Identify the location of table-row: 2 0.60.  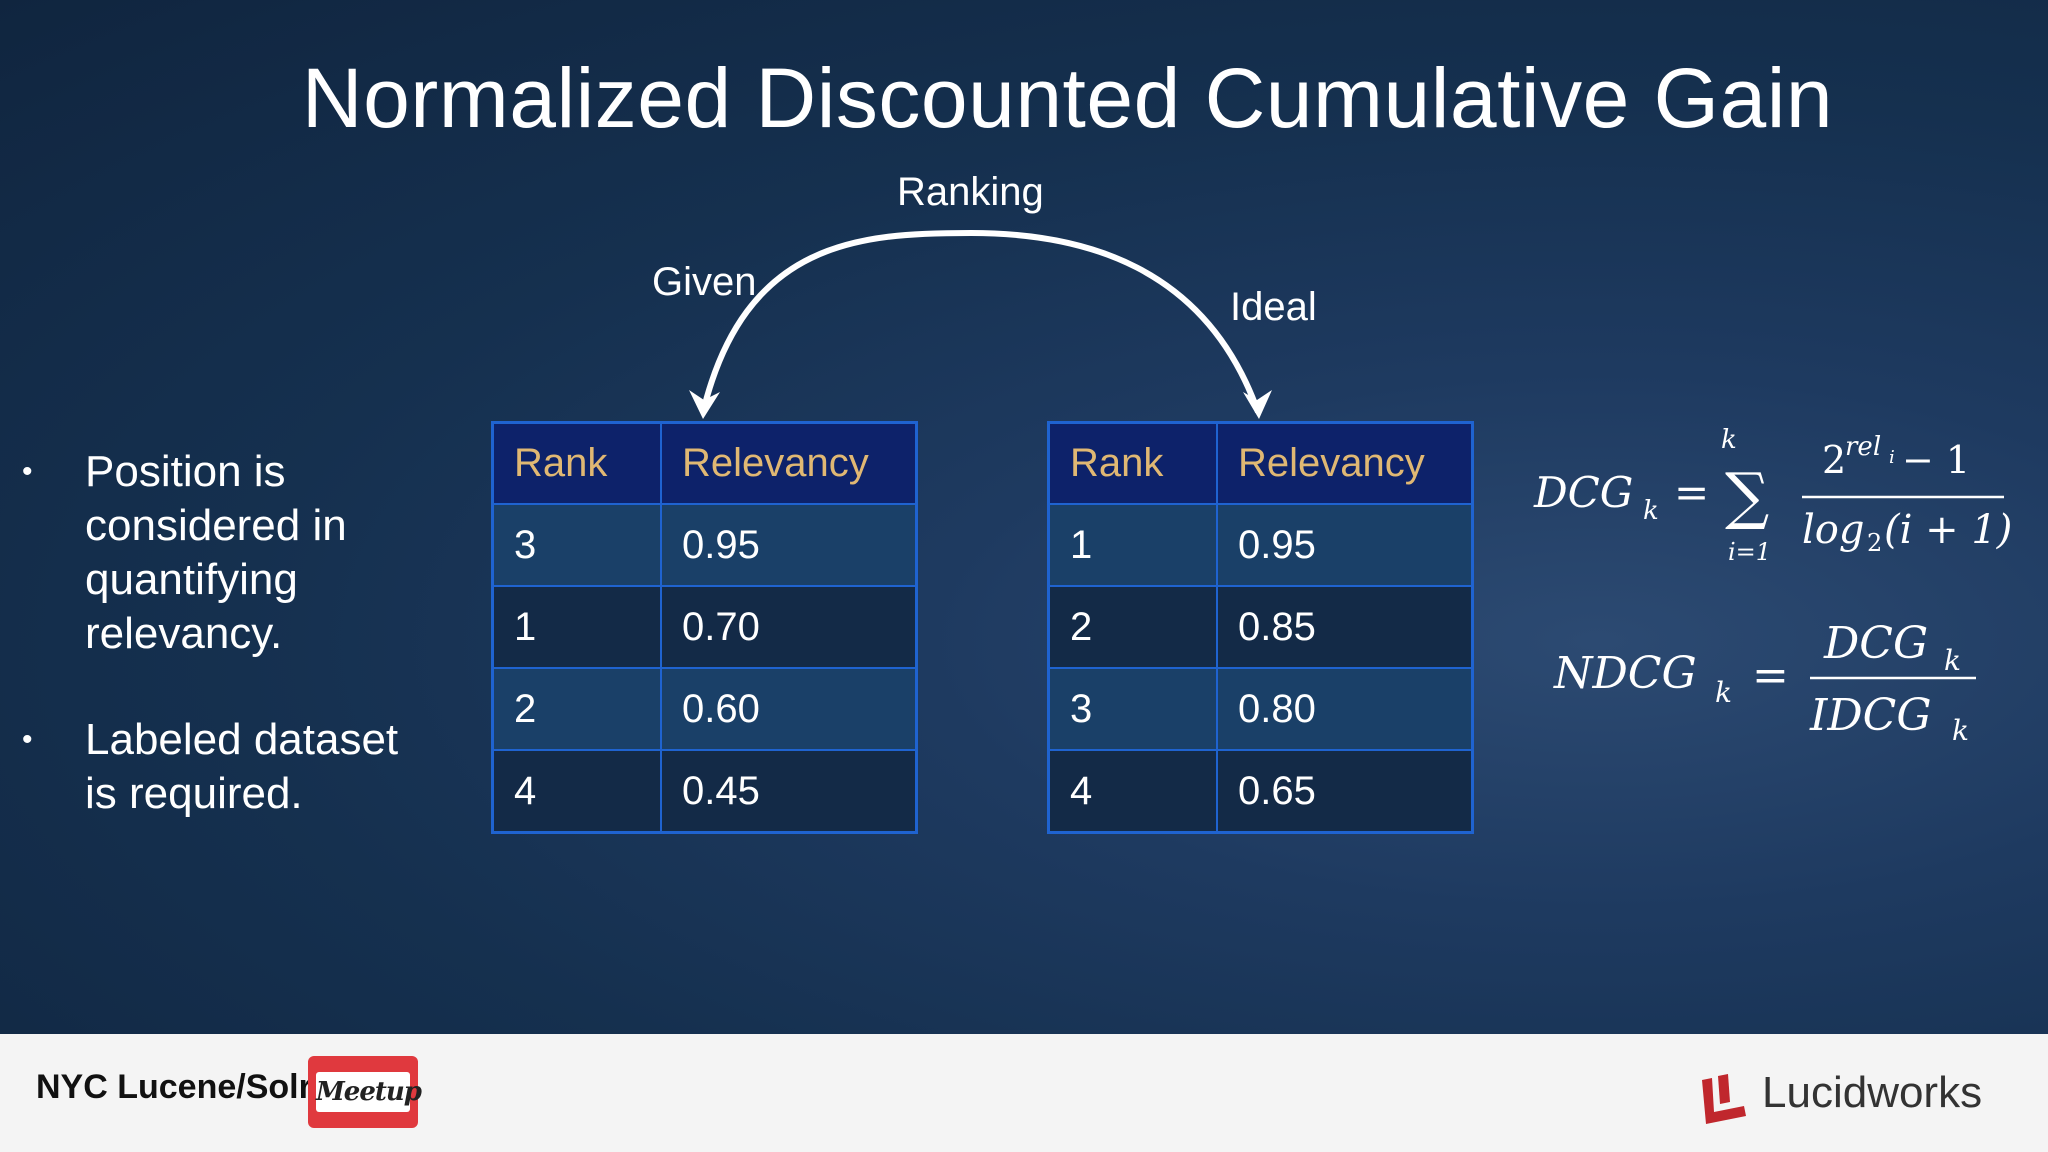
(704, 709).